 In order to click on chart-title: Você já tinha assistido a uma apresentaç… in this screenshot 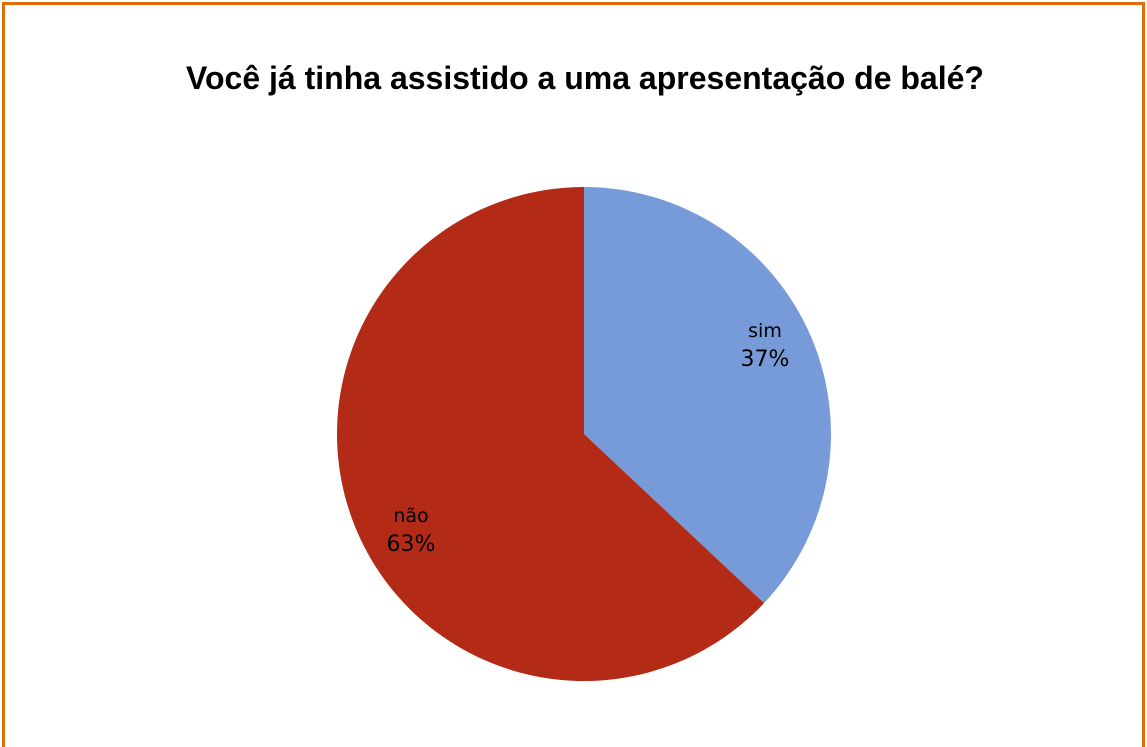, I will do `click(585, 78)`.